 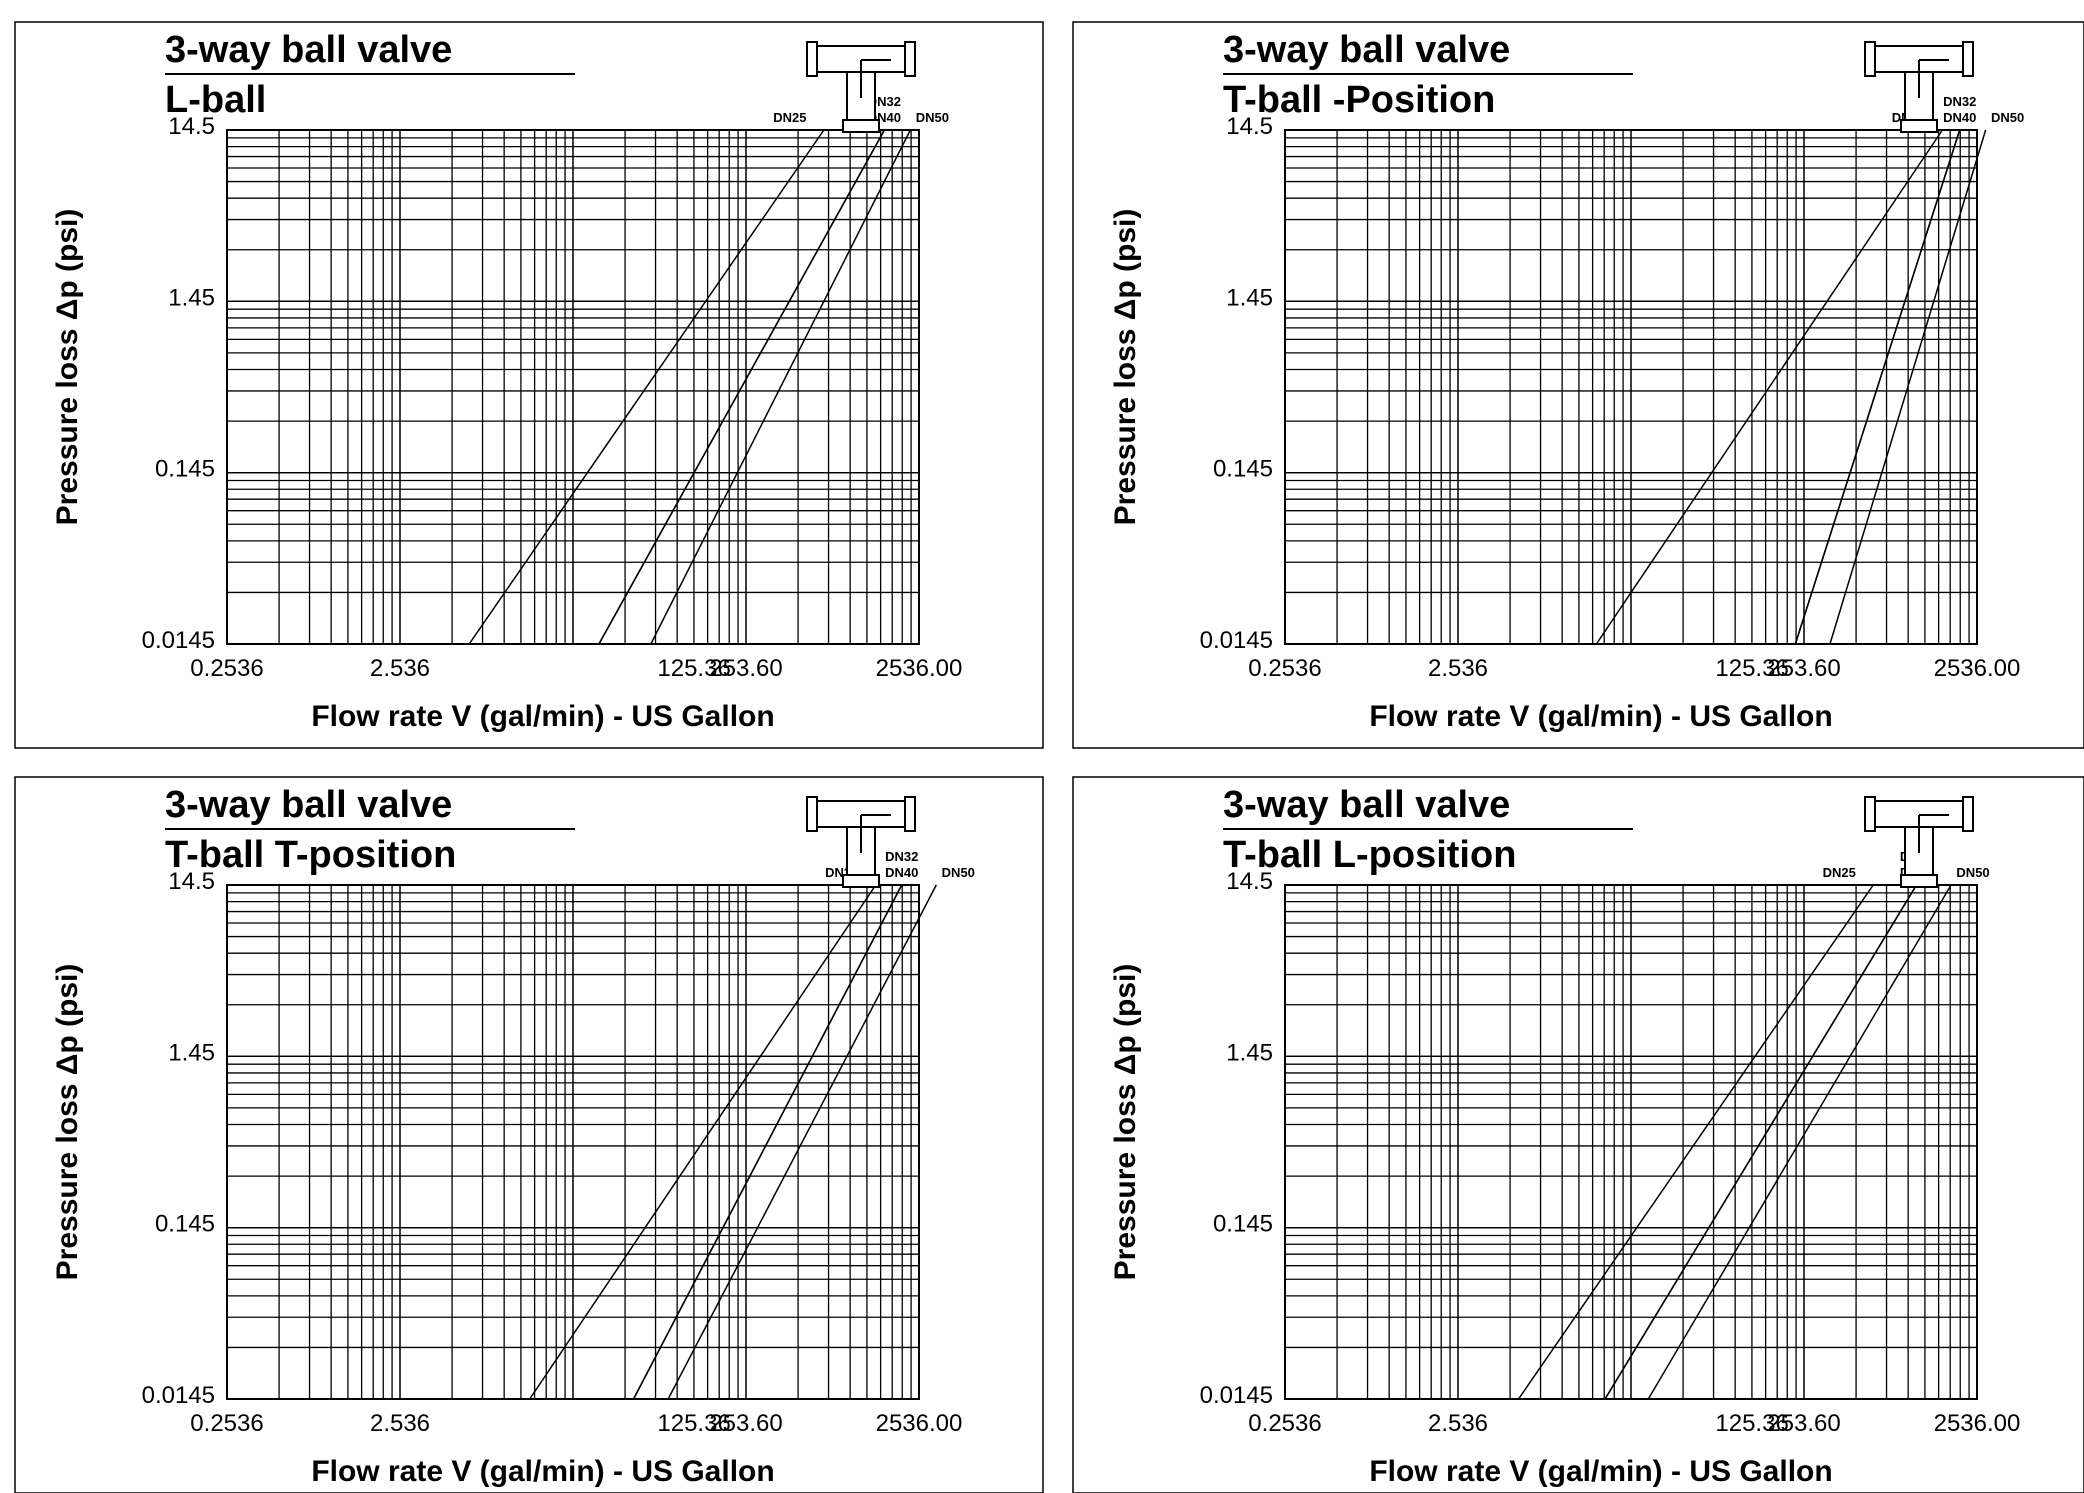 I want to click on chart-subtitle: T-ball -Position, so click(x=1359, y=100).